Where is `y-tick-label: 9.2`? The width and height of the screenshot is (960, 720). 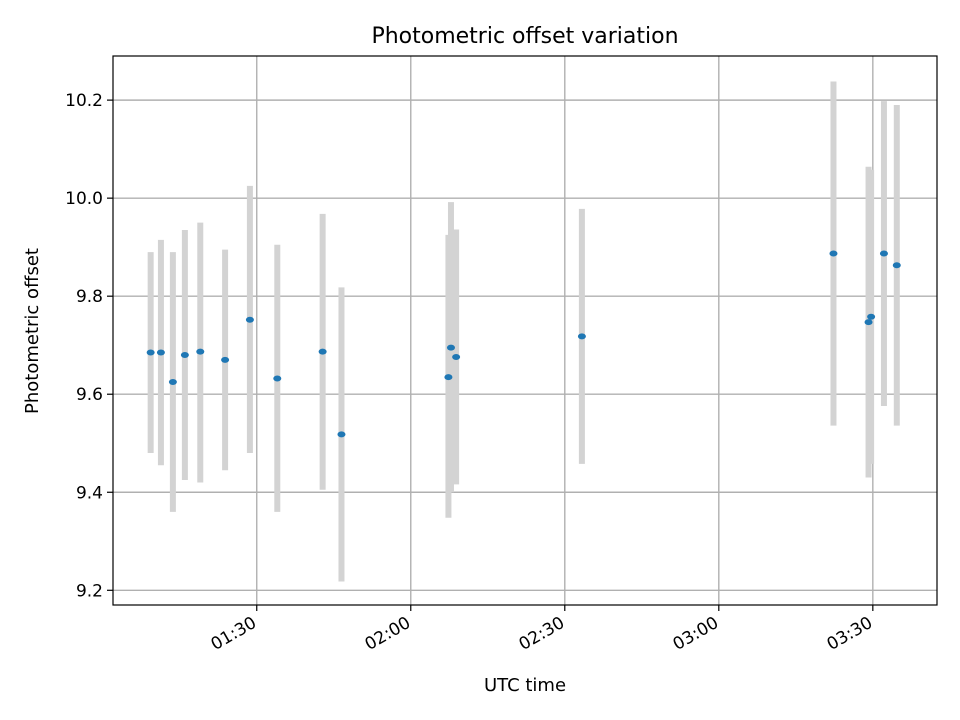
y-tick-label: 9.2 is located at coordinates (89, 591).